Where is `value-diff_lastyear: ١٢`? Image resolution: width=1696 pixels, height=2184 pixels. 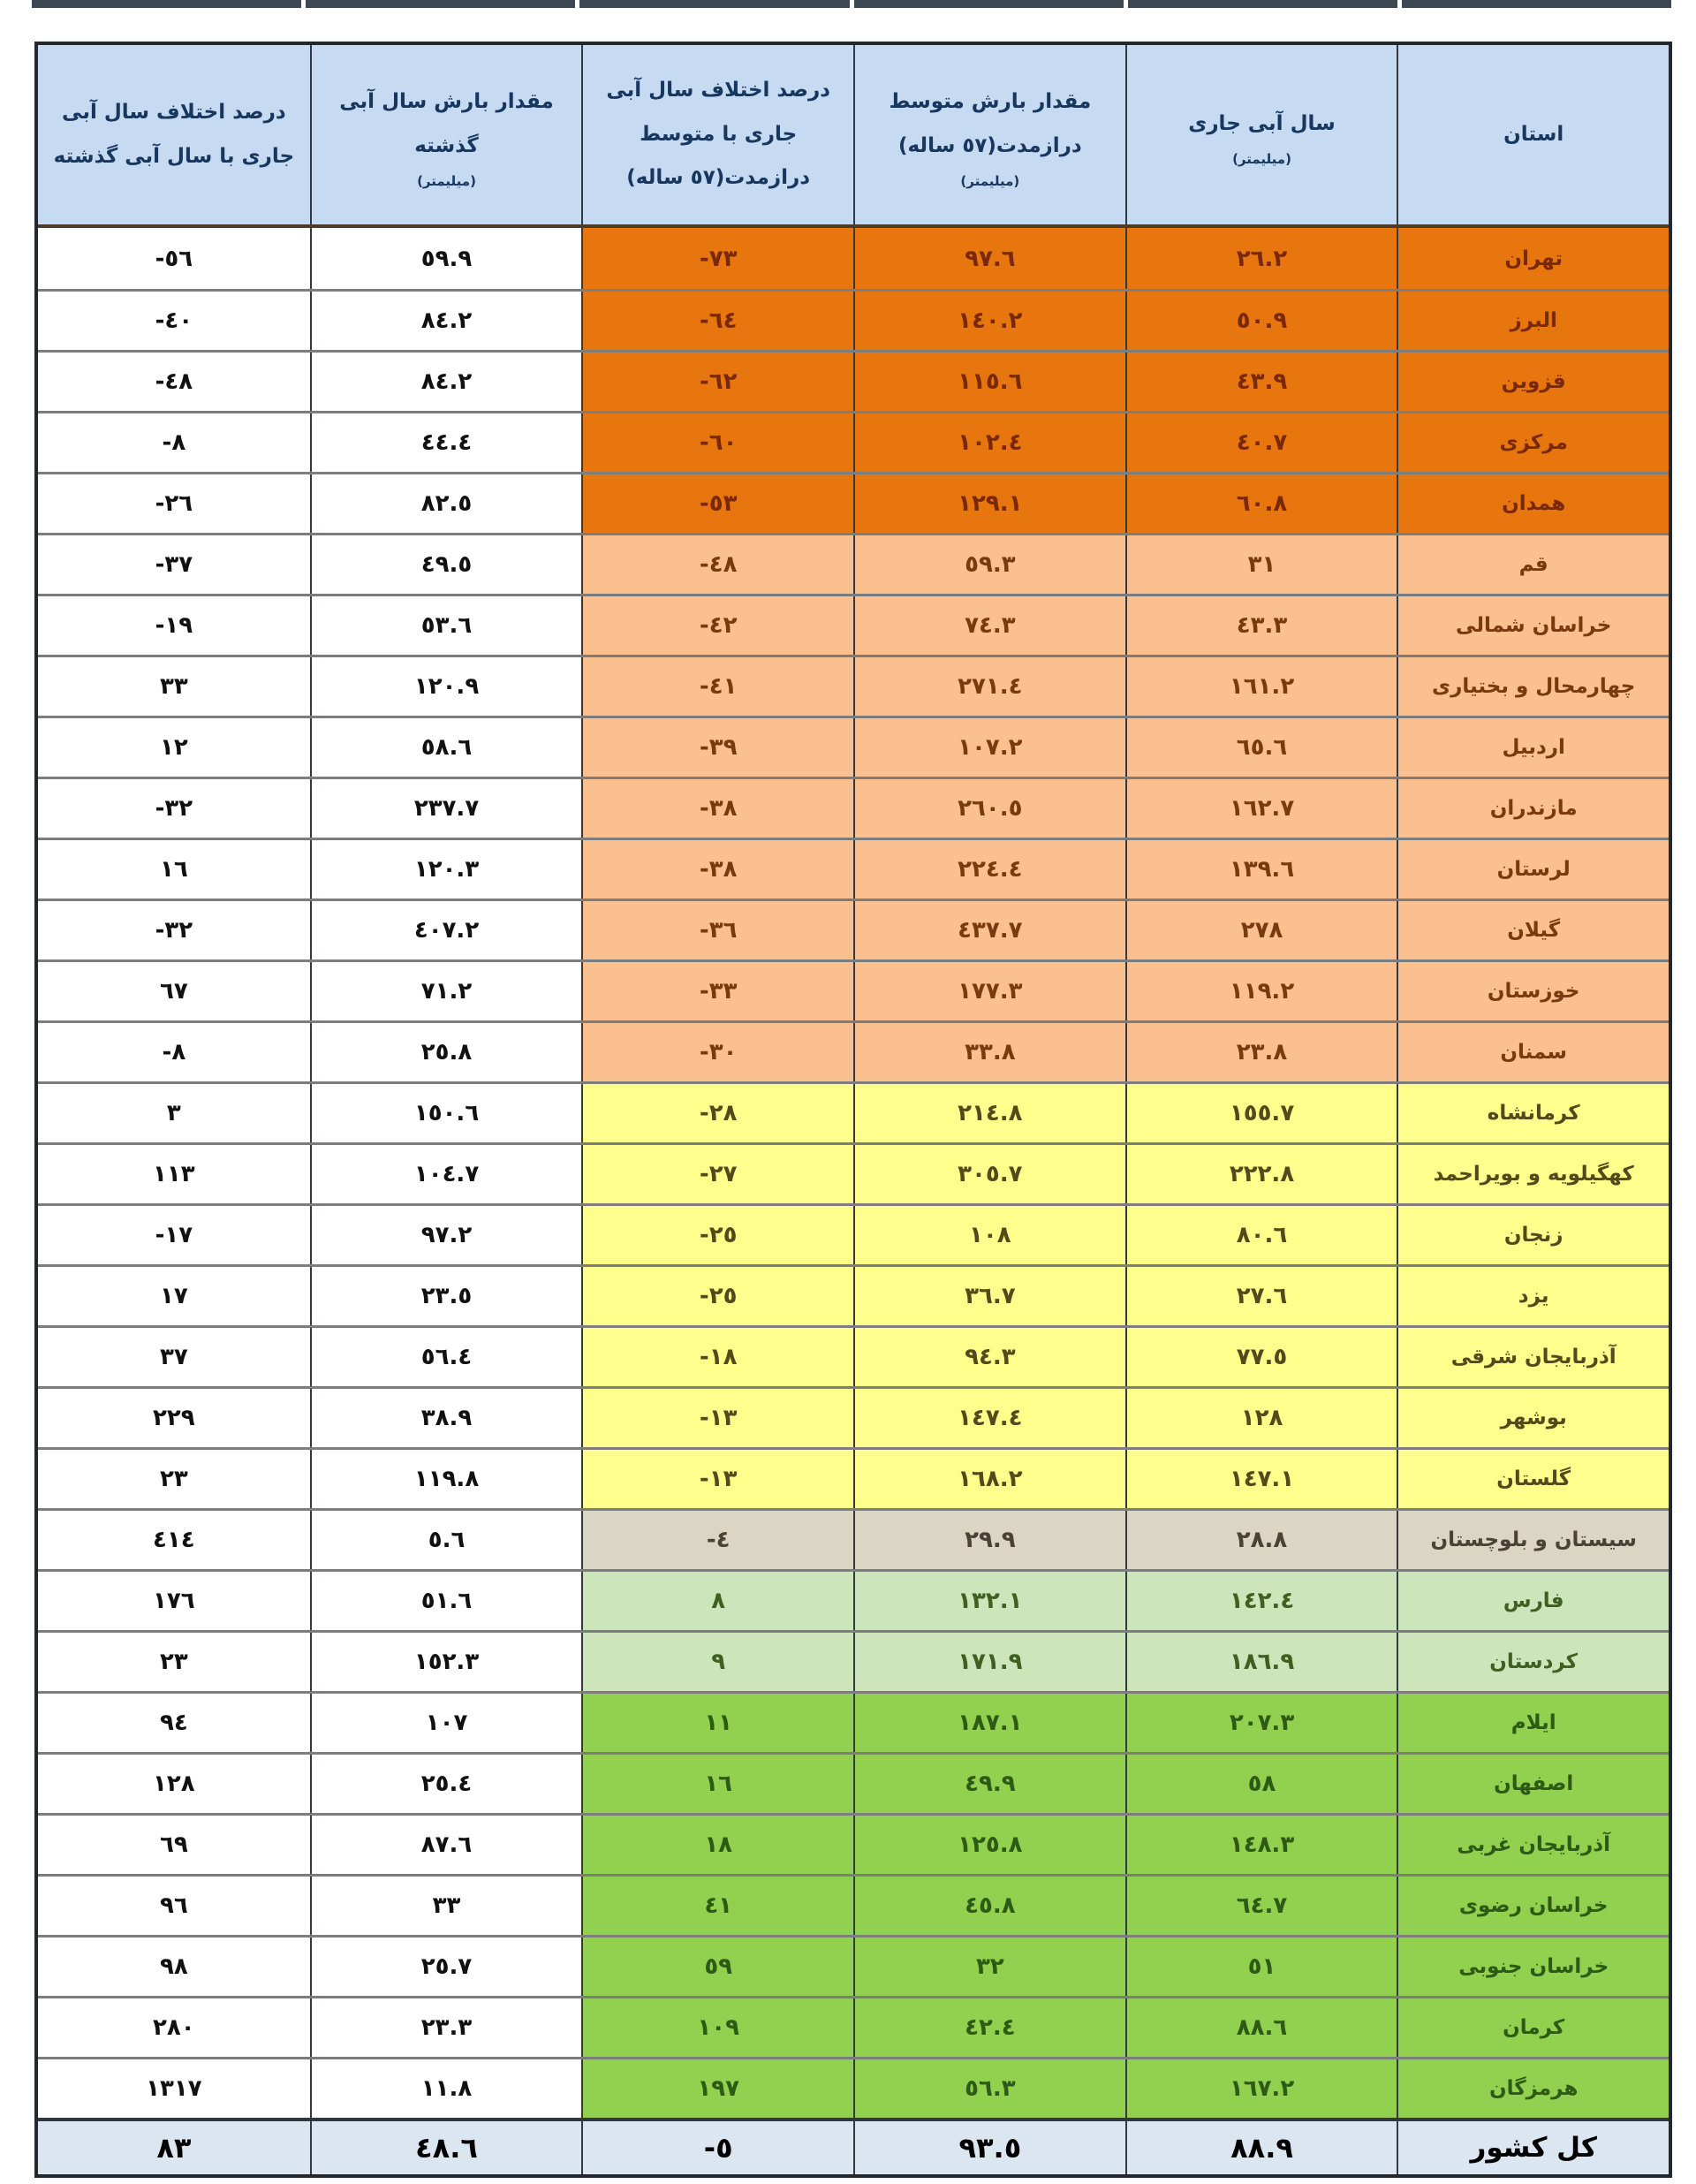 value-diff_lastyear: ١٢ is located at coordinates (173, 747).